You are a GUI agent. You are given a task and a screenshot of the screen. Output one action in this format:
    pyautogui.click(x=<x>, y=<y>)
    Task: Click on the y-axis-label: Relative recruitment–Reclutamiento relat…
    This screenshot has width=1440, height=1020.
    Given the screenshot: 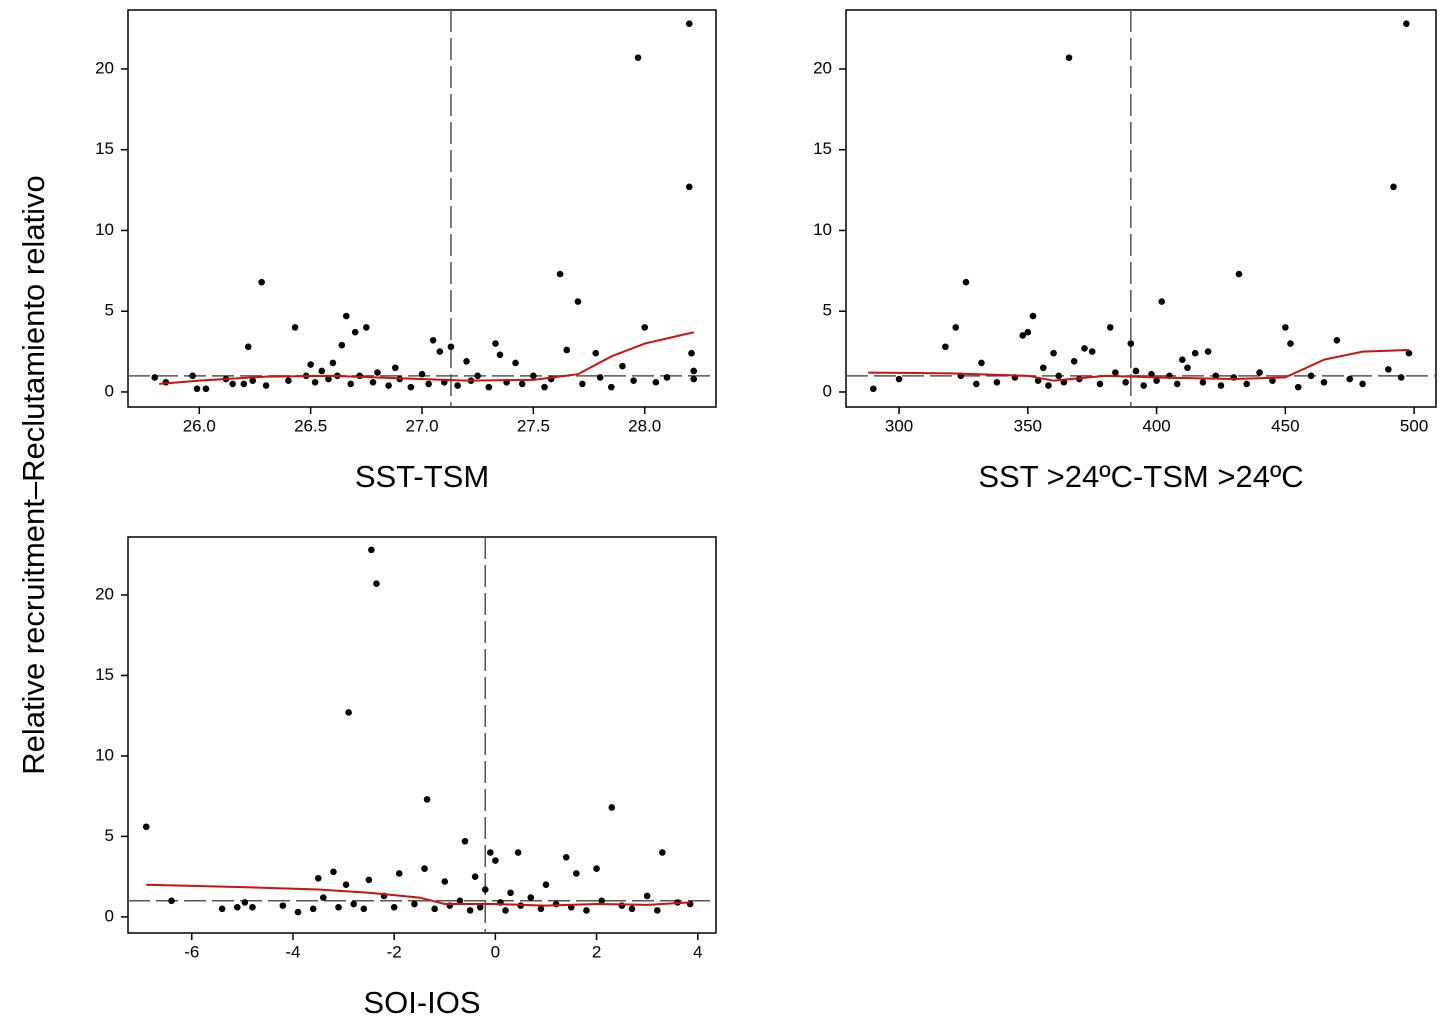 What is the action you would take?
    pyautogui.click(x=33, y=475)
    